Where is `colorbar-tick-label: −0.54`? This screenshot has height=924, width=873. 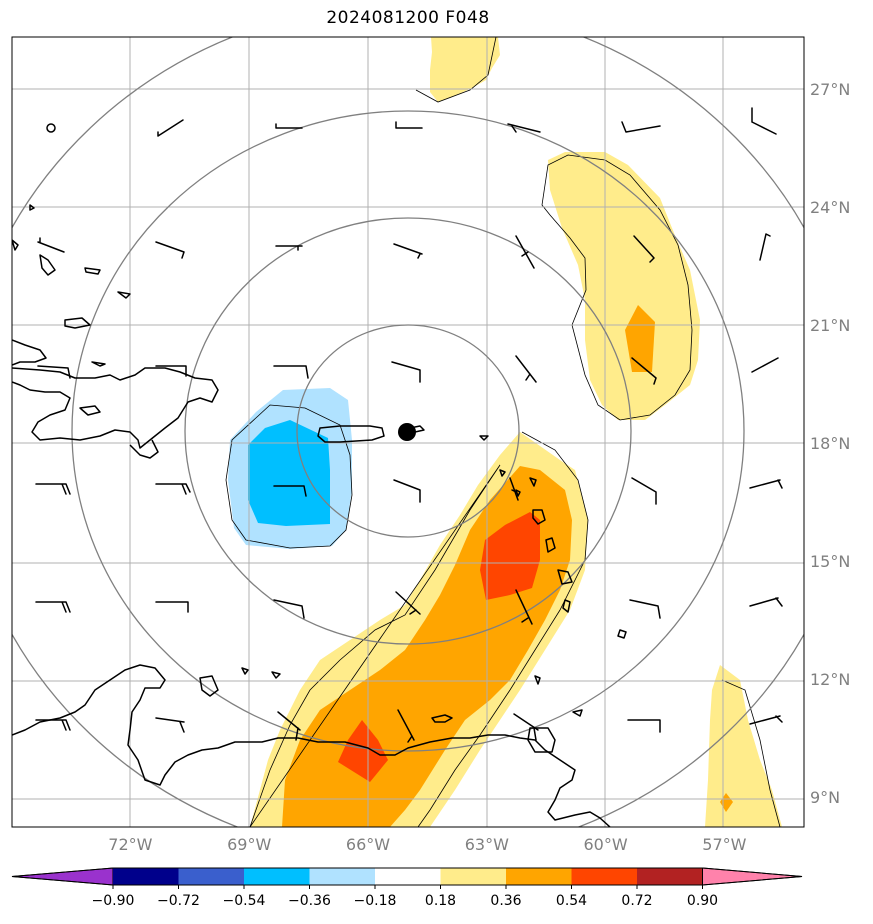
colorbar-tick-label: −0.54 is located at coordinates (244, 901).